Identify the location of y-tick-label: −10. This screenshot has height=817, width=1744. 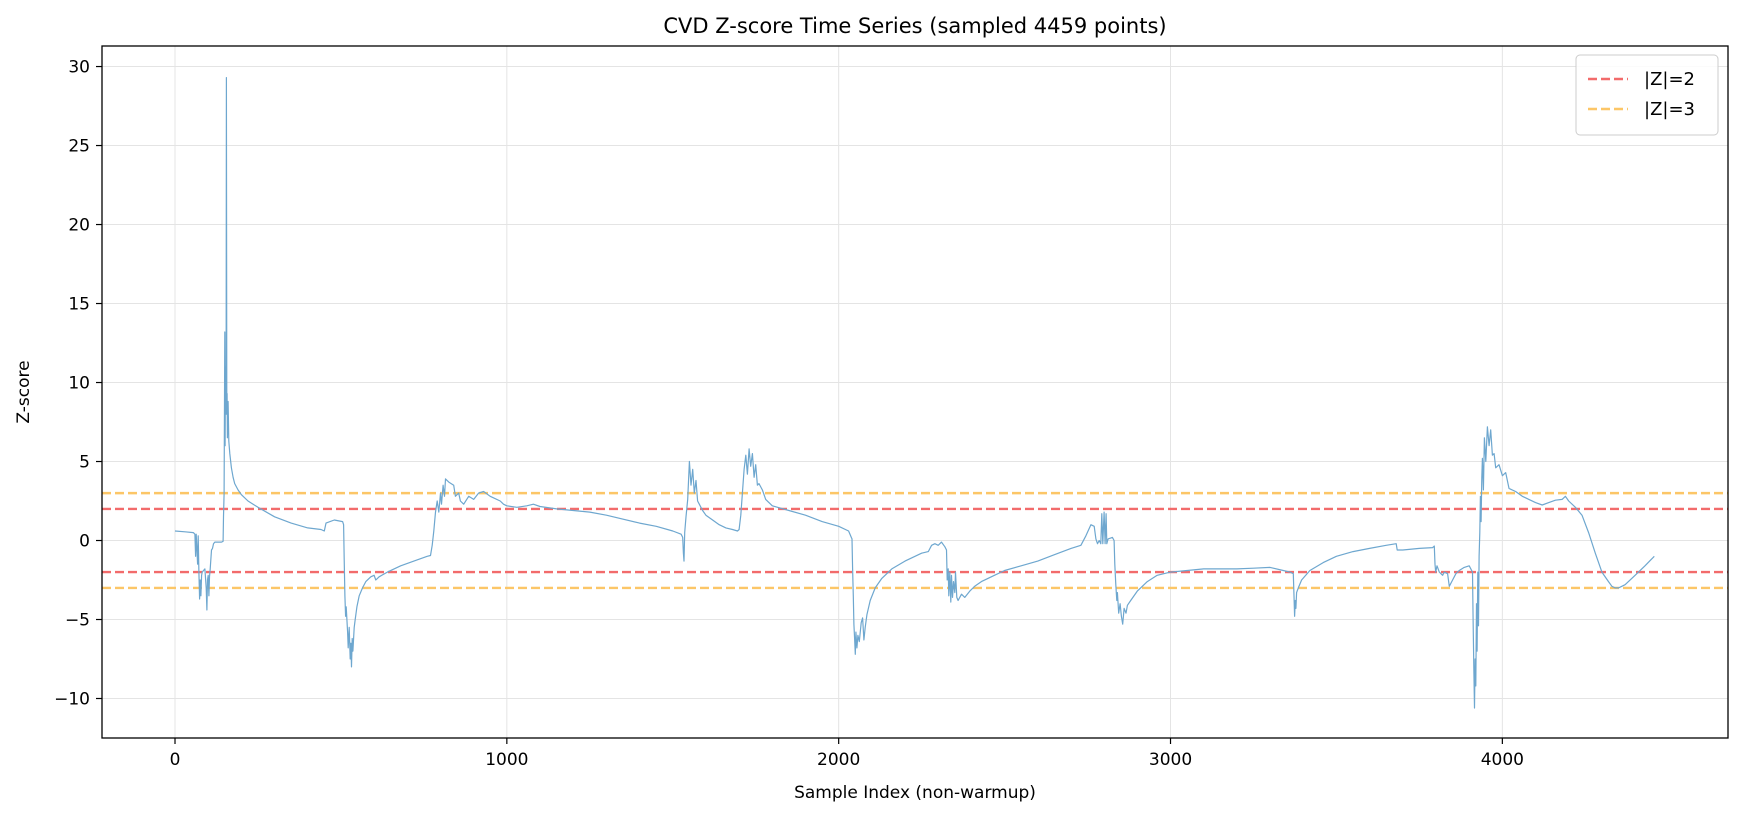
(72, 700).